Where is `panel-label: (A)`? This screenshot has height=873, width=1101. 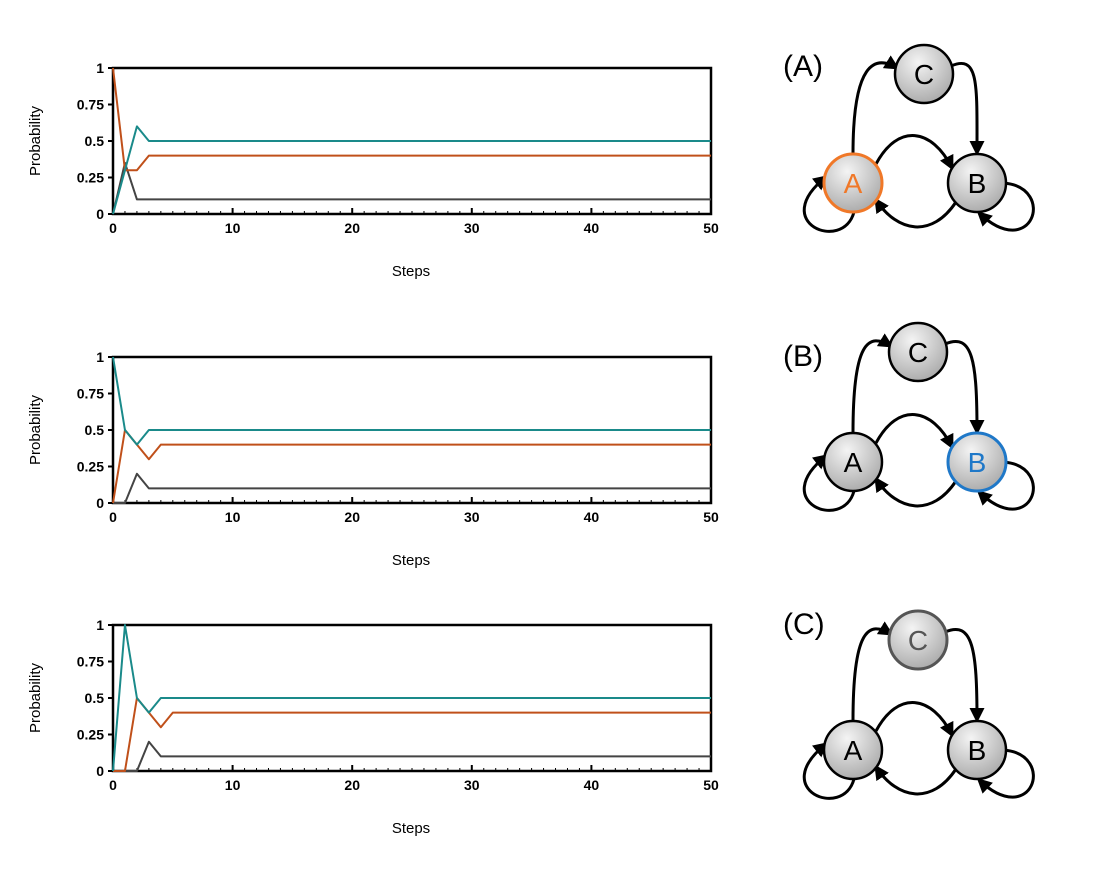 panel-label: (A) is located at coordinates (803, 66).